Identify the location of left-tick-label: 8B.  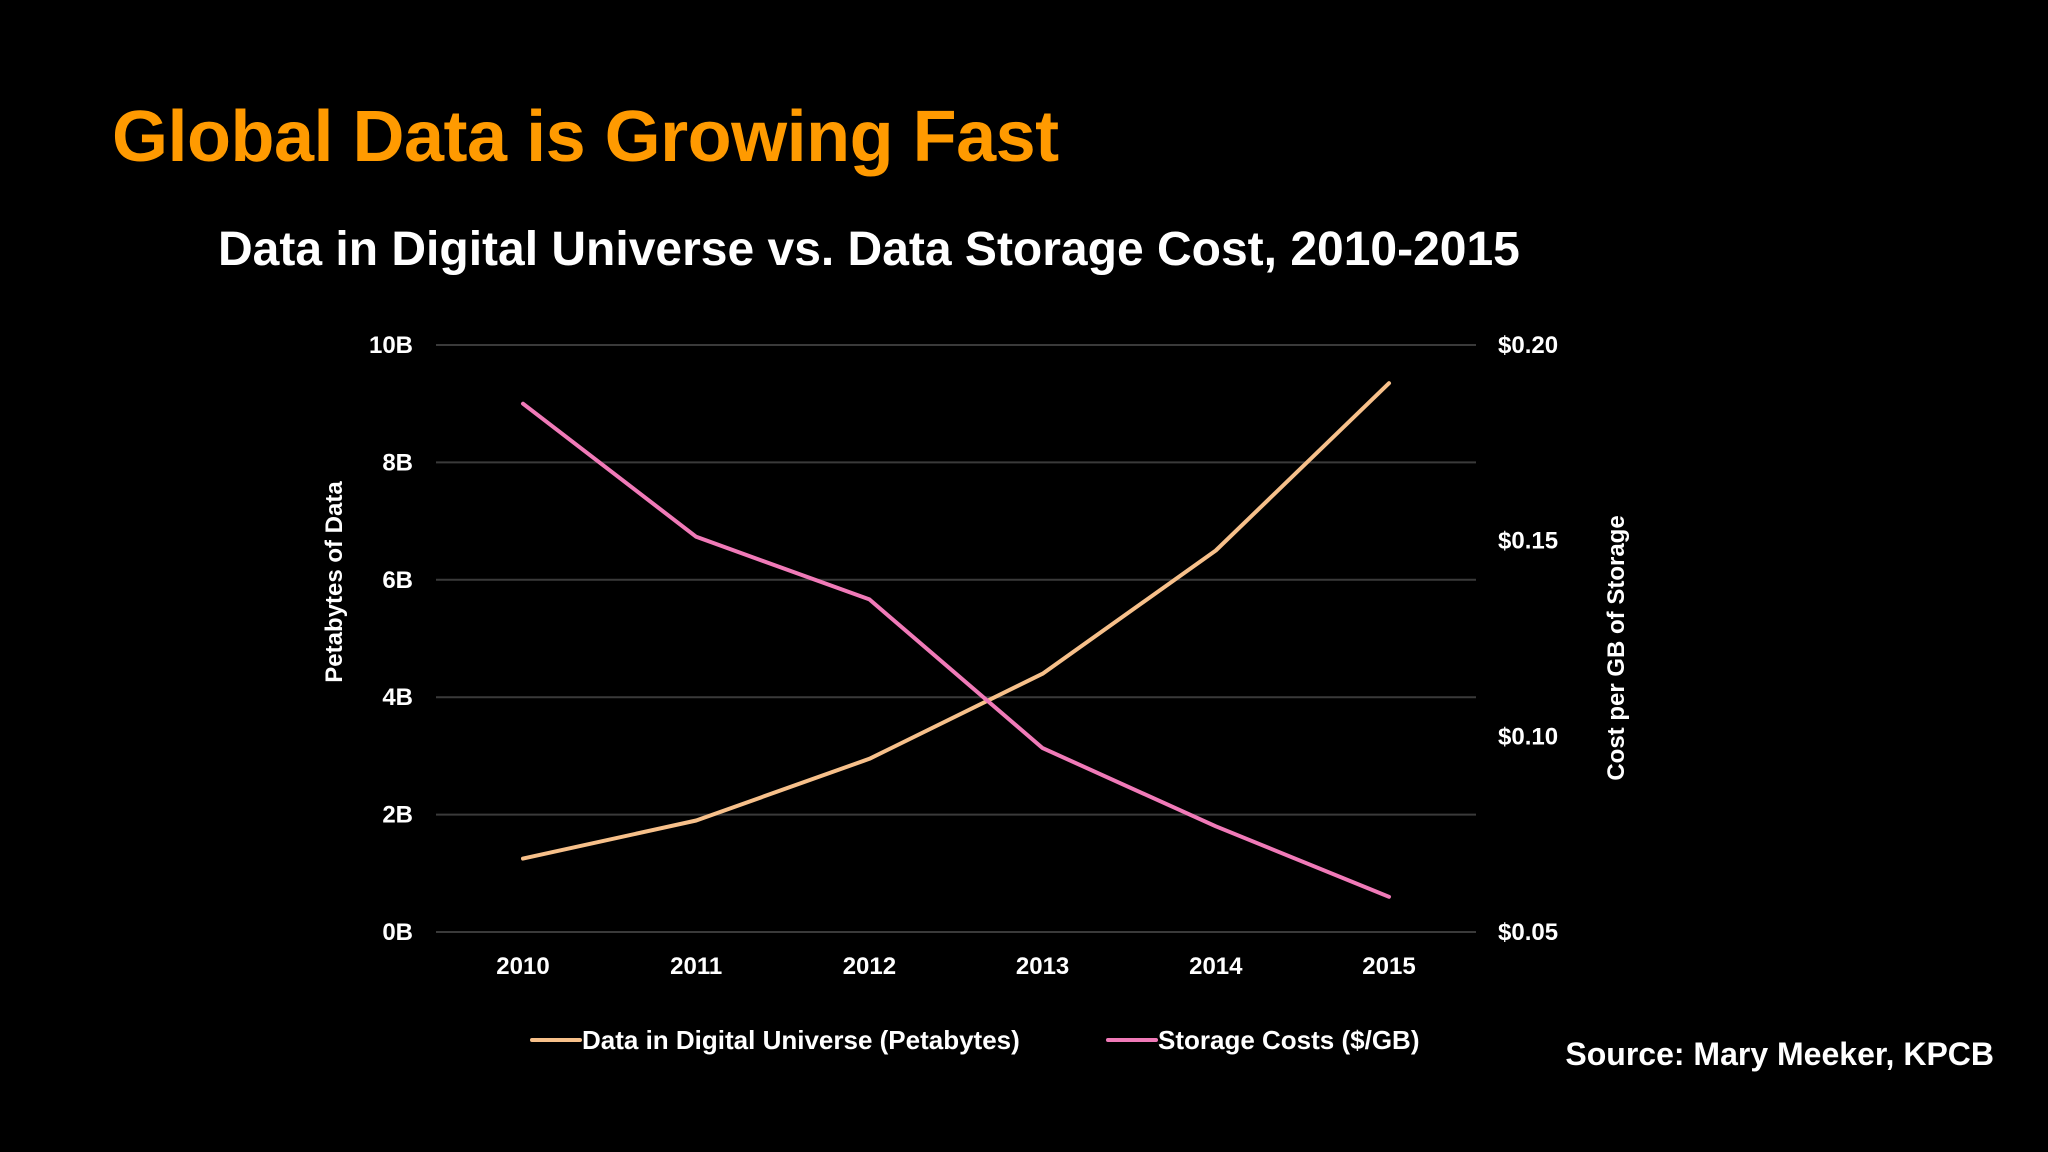
(397, 462).